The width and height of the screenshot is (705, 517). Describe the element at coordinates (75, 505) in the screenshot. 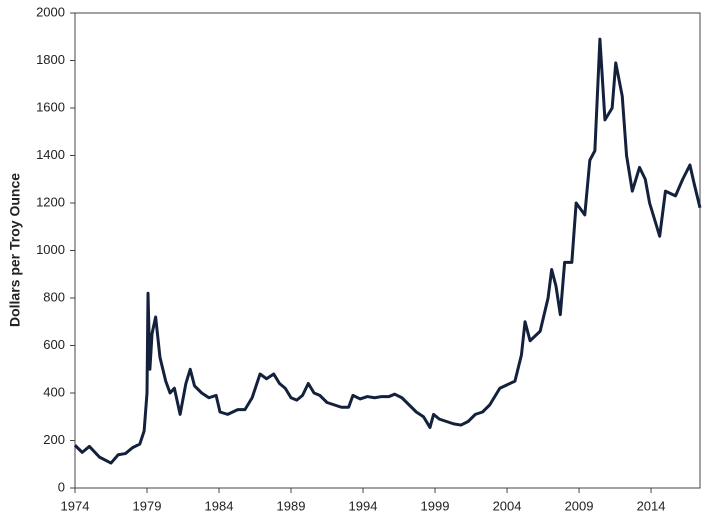

I see `x-tick-label: 1974` at that location.